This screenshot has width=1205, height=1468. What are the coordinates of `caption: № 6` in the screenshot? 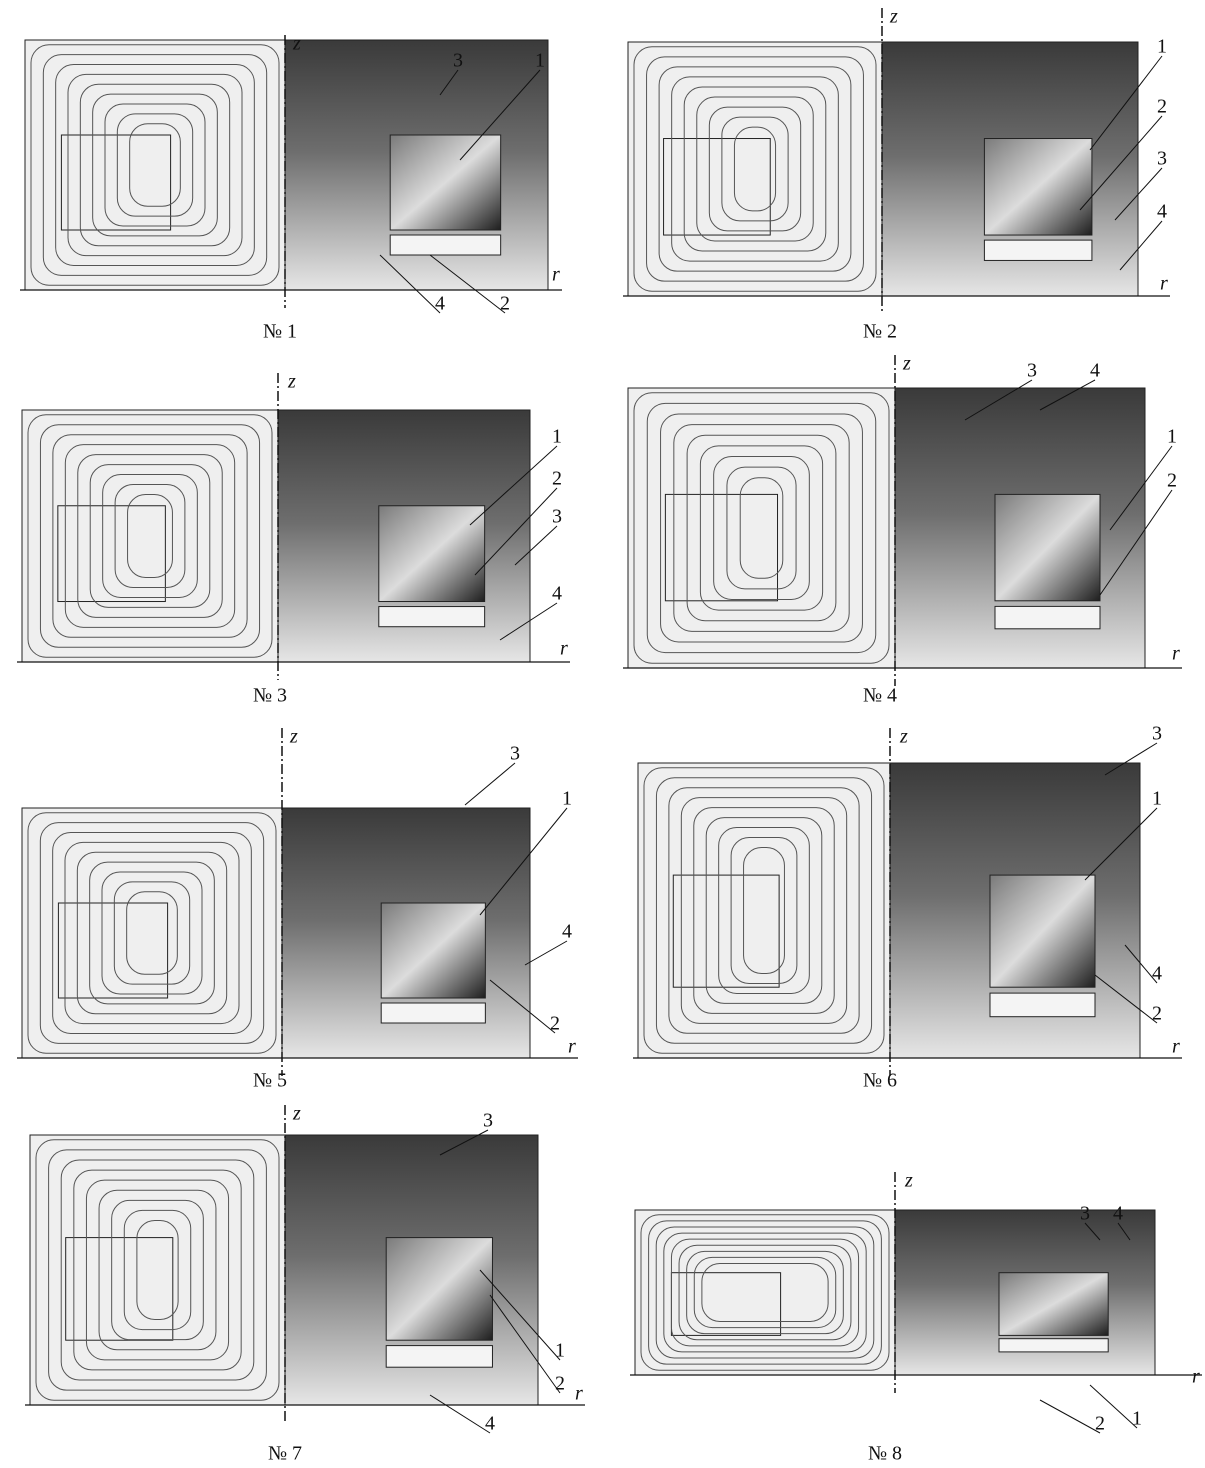 It's located at (880, 1081).